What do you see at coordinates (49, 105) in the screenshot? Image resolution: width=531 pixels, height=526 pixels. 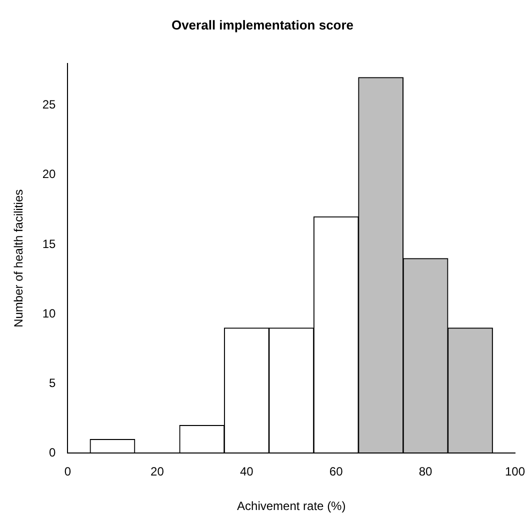 I see `y-tick-label: 25` at bounding box center [49, 105].